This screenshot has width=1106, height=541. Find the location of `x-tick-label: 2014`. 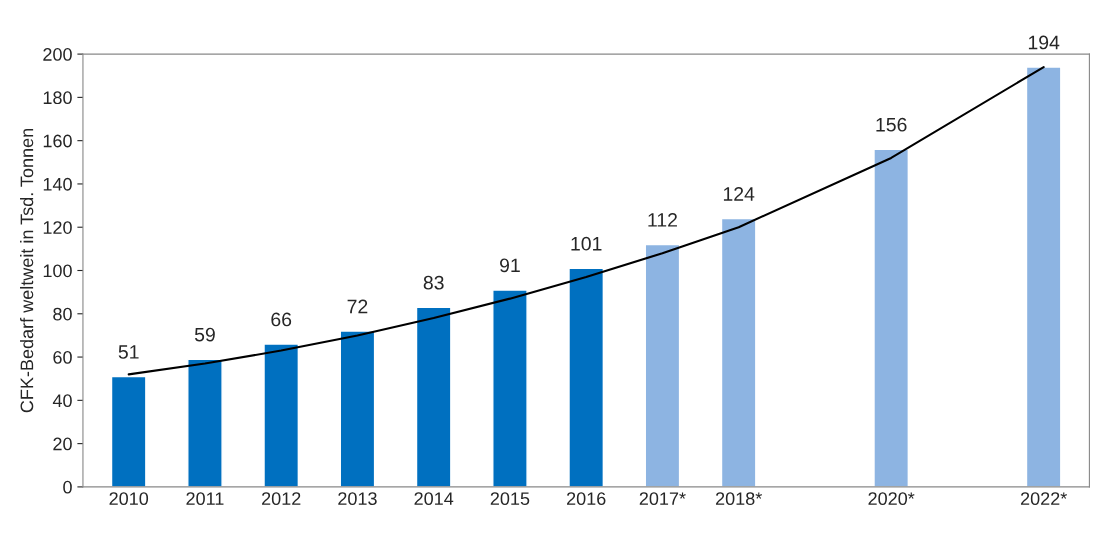

x-tick-label: 2014 is located at coordinates (434, 499).